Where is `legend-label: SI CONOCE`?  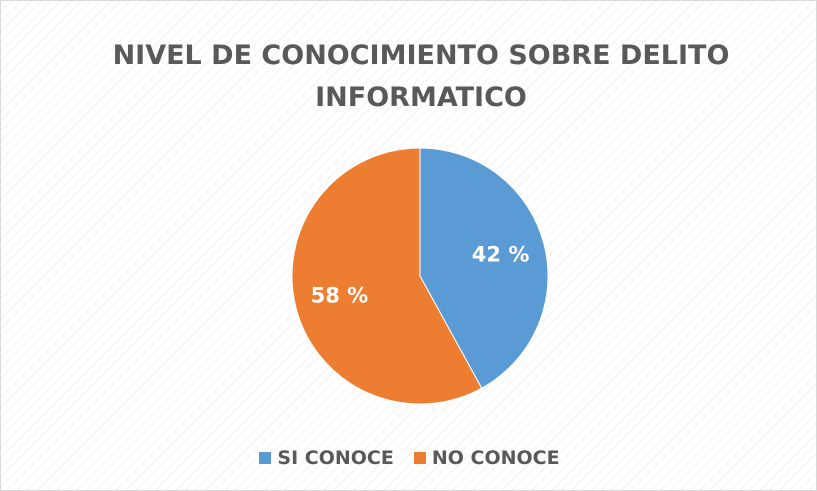
legend-label: SI CONOCE is located at coordinates (335, 458).